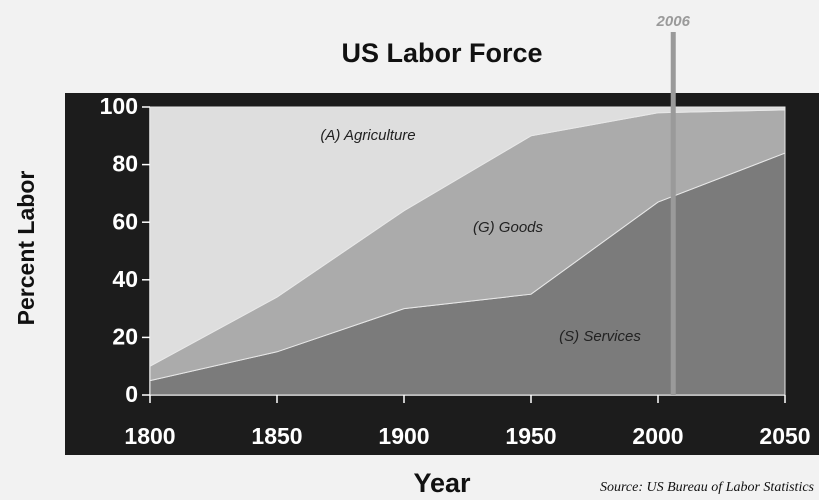 This screenshot has width=819, height=500. Describe the element at coordinates (442, 483) in the screenshot. I see `x-axis-label: Year` at that location.